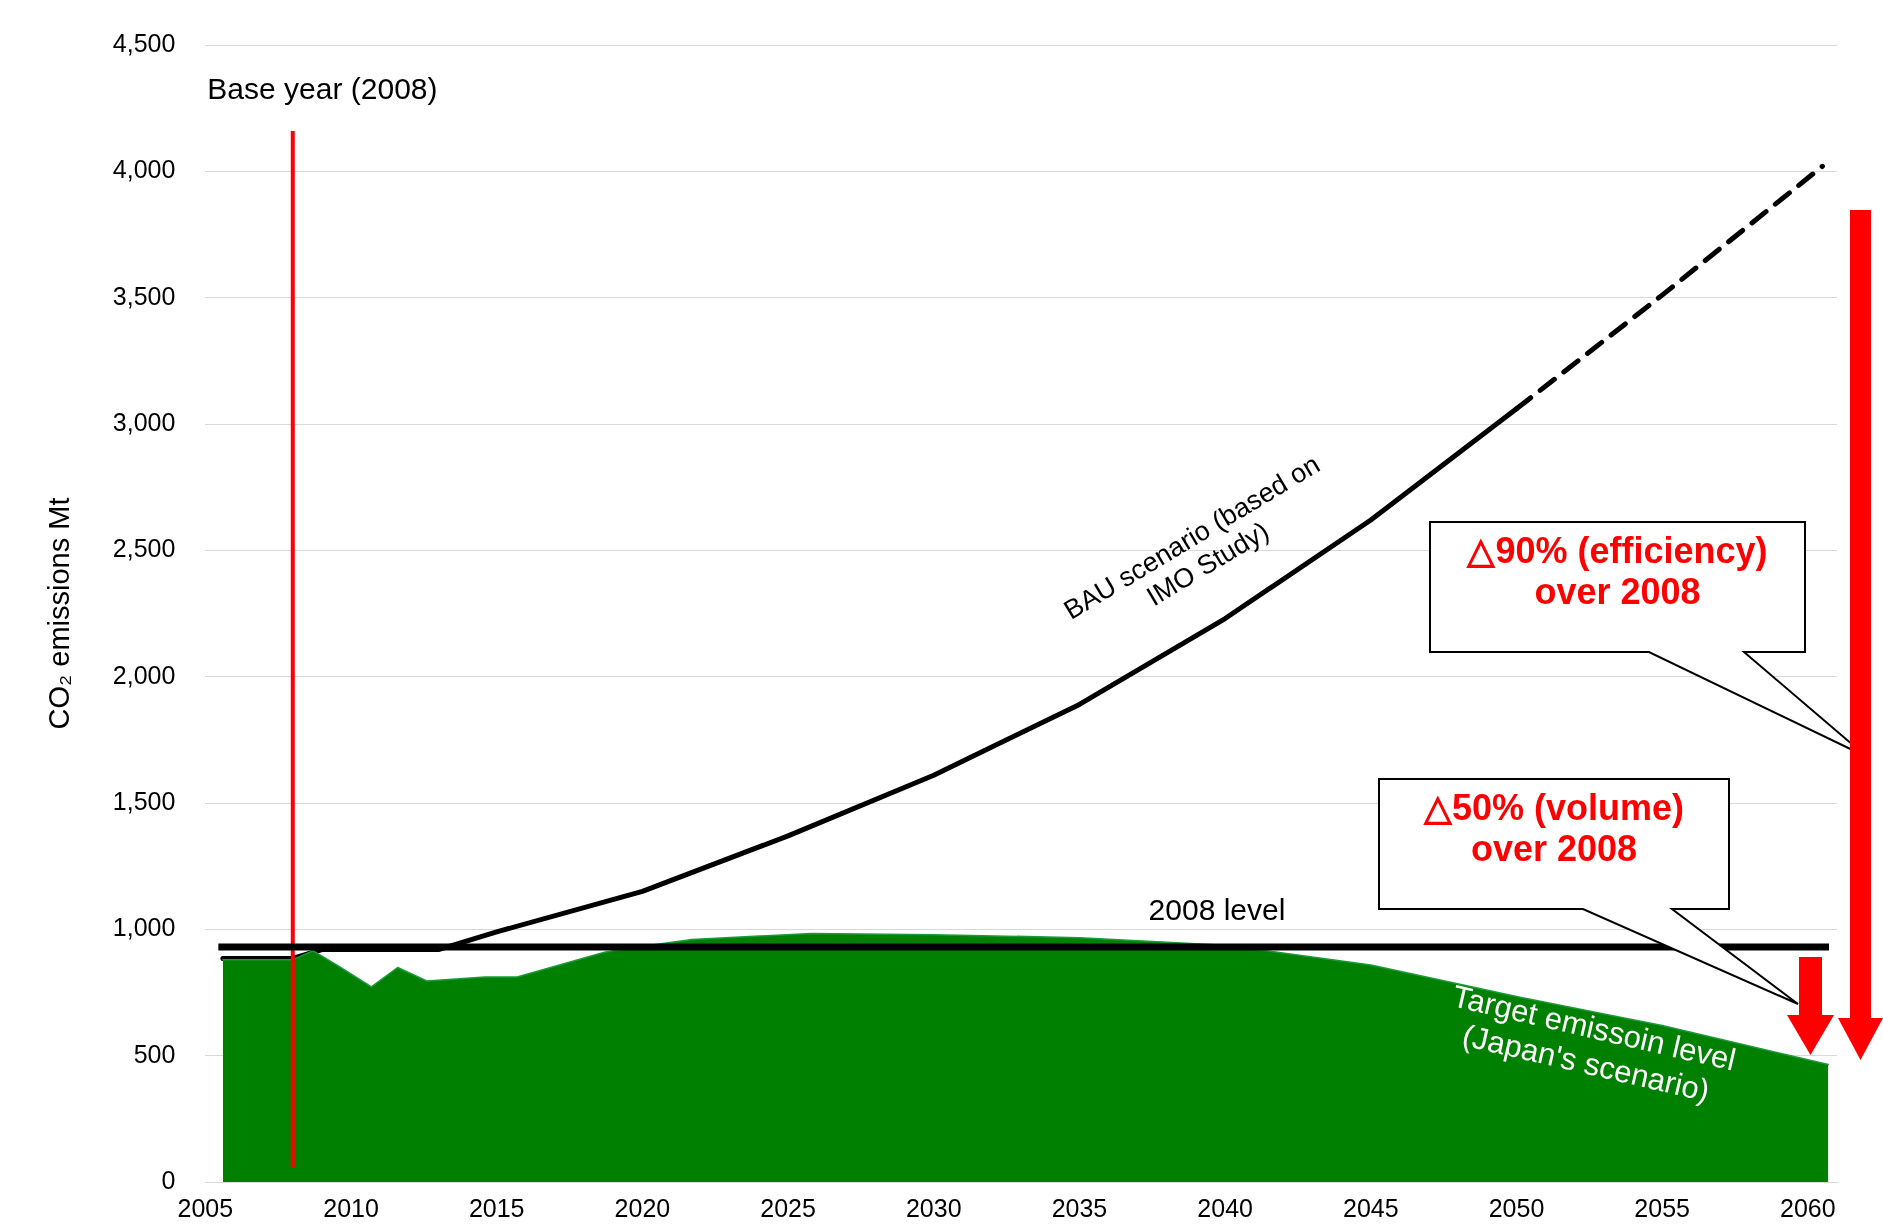 Image resolution: width=1883 pixels, height=1232 pixels. I want to click on x-tick-label: 2050, so click(1516, 1207).